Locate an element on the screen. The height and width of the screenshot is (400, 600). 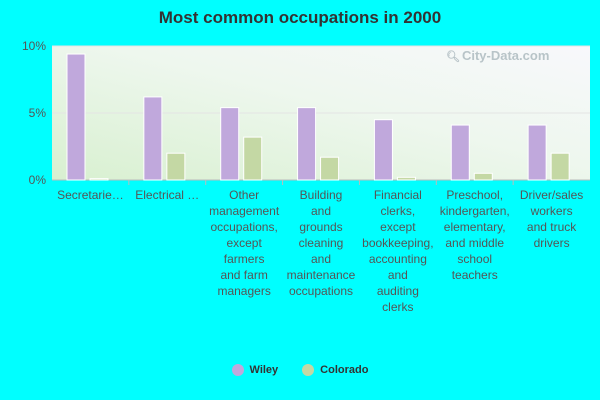
x-category-label: Driver/sales workers and truck drivers is located at coordinates (551, 219).